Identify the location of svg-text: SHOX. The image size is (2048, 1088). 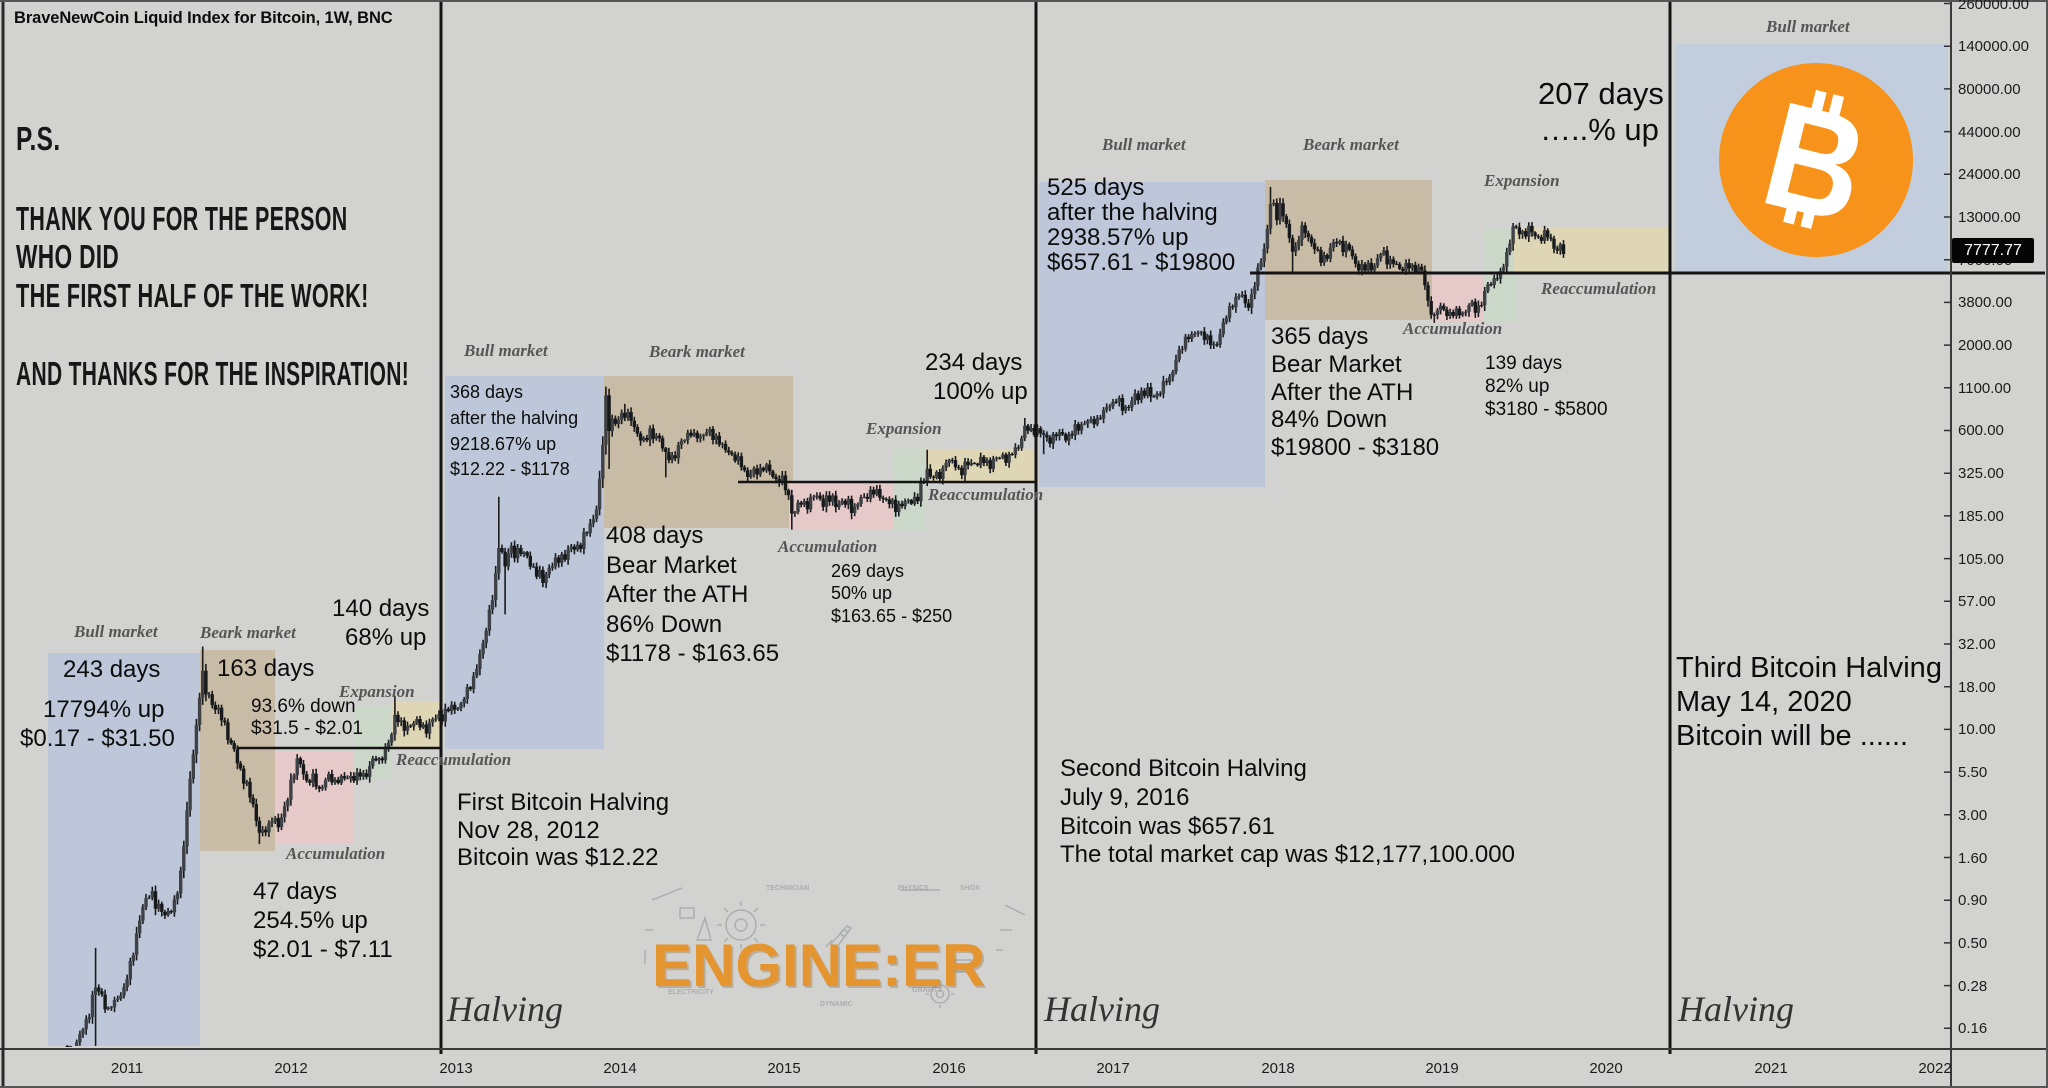
(970, 888).